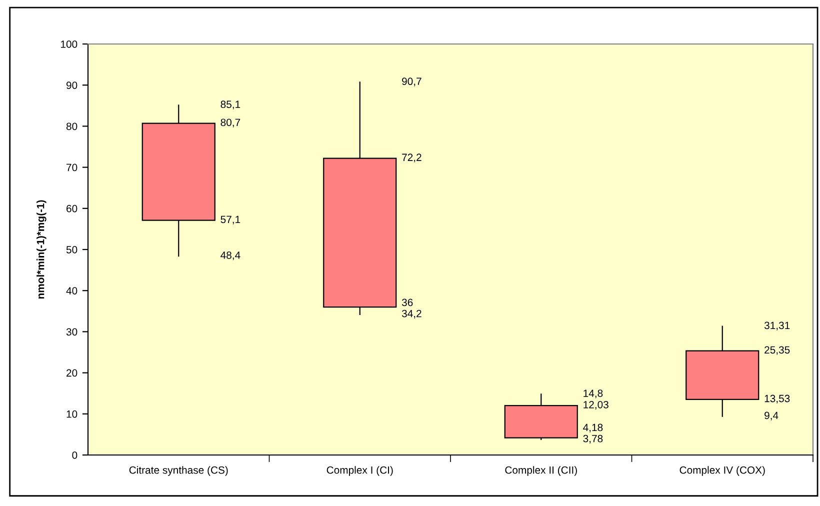 The height and width of the screenshot is (506, 820). I want to click on x-tick-label: Complex IV (COX), so click(722, 471).